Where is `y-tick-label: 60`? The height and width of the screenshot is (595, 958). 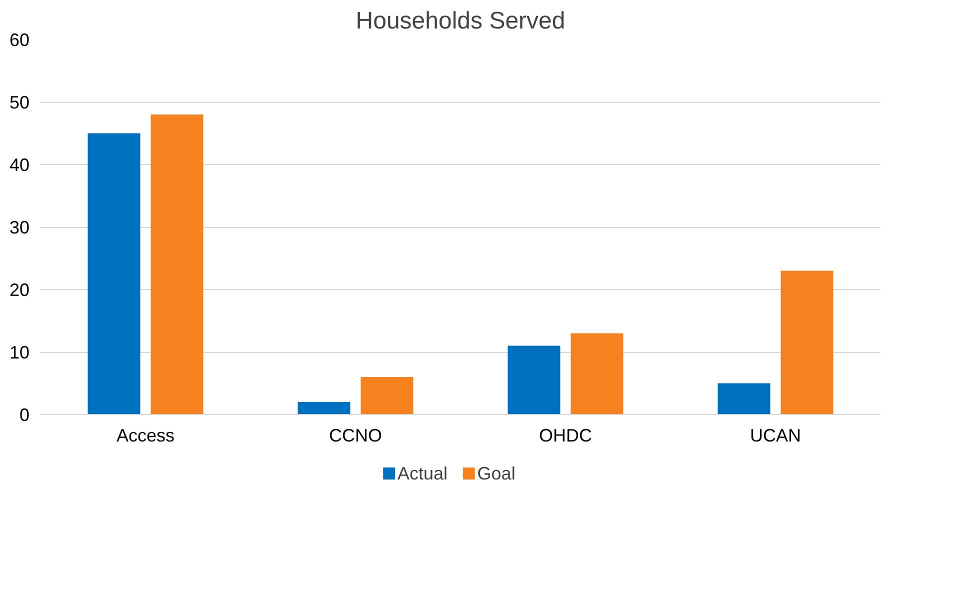
y-tick-label: 60 is located at coordinates (19, 40).